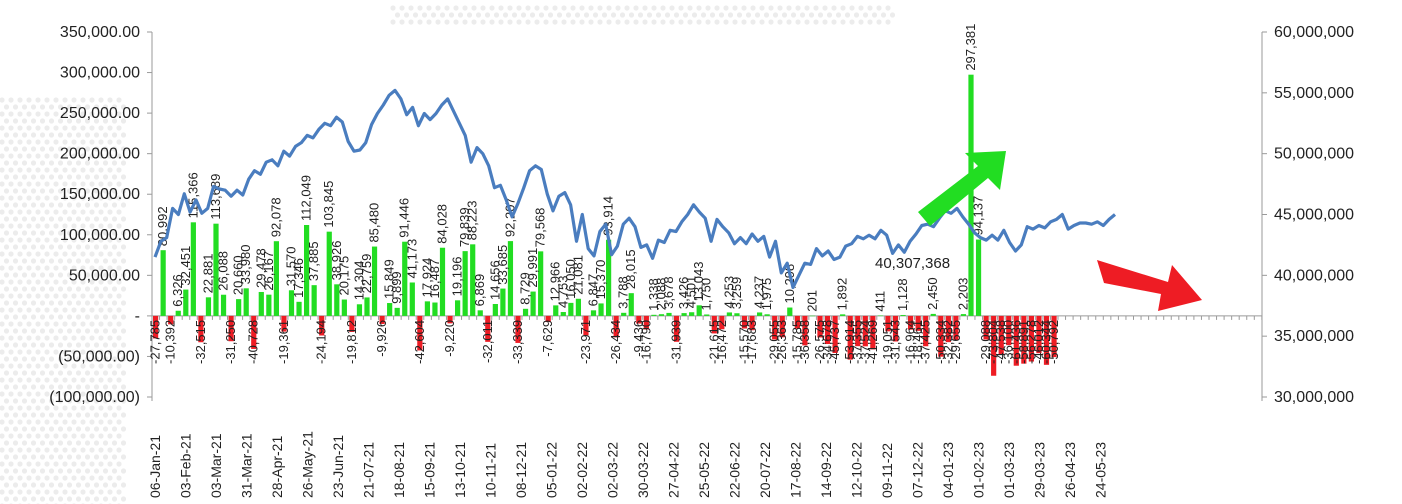 This screenshot has width=1402, height=504. Describe the element at coordinates (521, 470) in the screenshot. I see `x-tick-label: 08-12-21` at that location.